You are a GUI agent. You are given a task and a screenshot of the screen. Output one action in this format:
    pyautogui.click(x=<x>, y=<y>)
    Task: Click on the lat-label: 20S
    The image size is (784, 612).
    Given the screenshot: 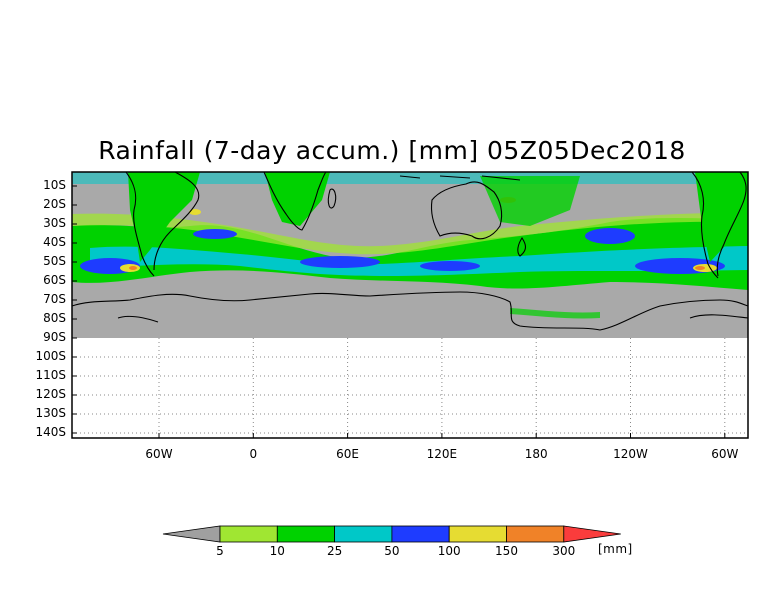 What is the action you would take?
    pyautogui.click(x=54, y=204)
    